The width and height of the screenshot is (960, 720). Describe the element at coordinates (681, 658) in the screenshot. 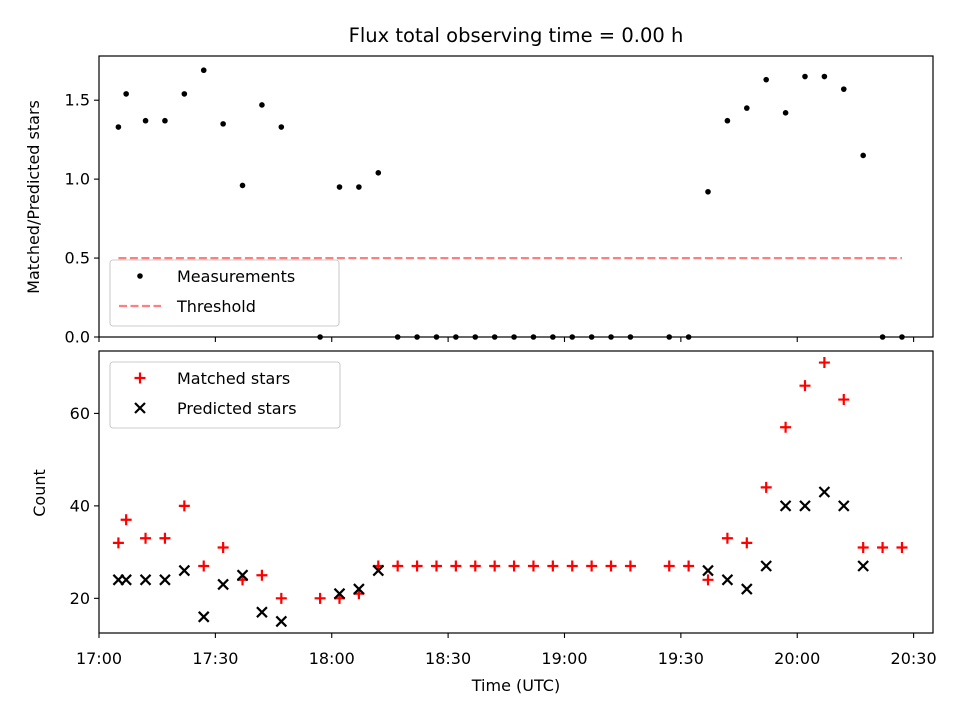

I see `x-tick-label: 19:30` at that location.